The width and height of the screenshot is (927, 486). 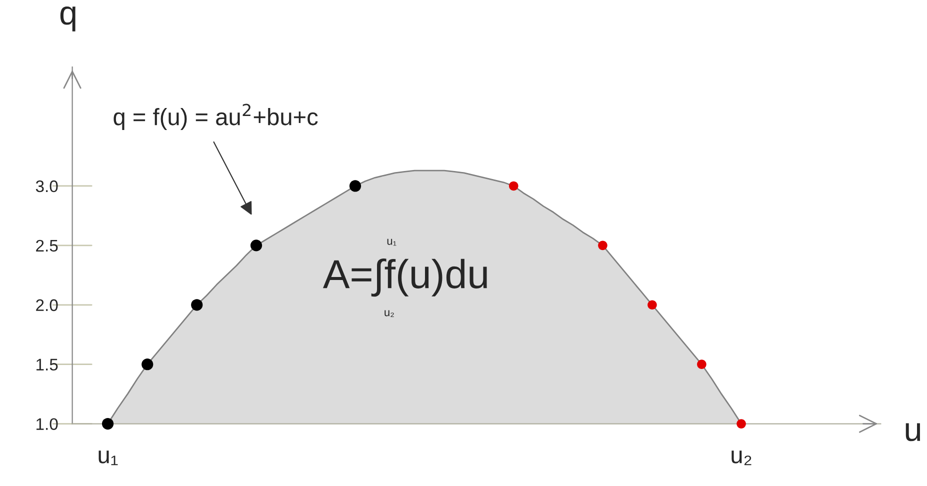 What do you see at coordinates (391, 242) in the screenshot?
I see `annotation: u₁` at bounding box center [391, 242].